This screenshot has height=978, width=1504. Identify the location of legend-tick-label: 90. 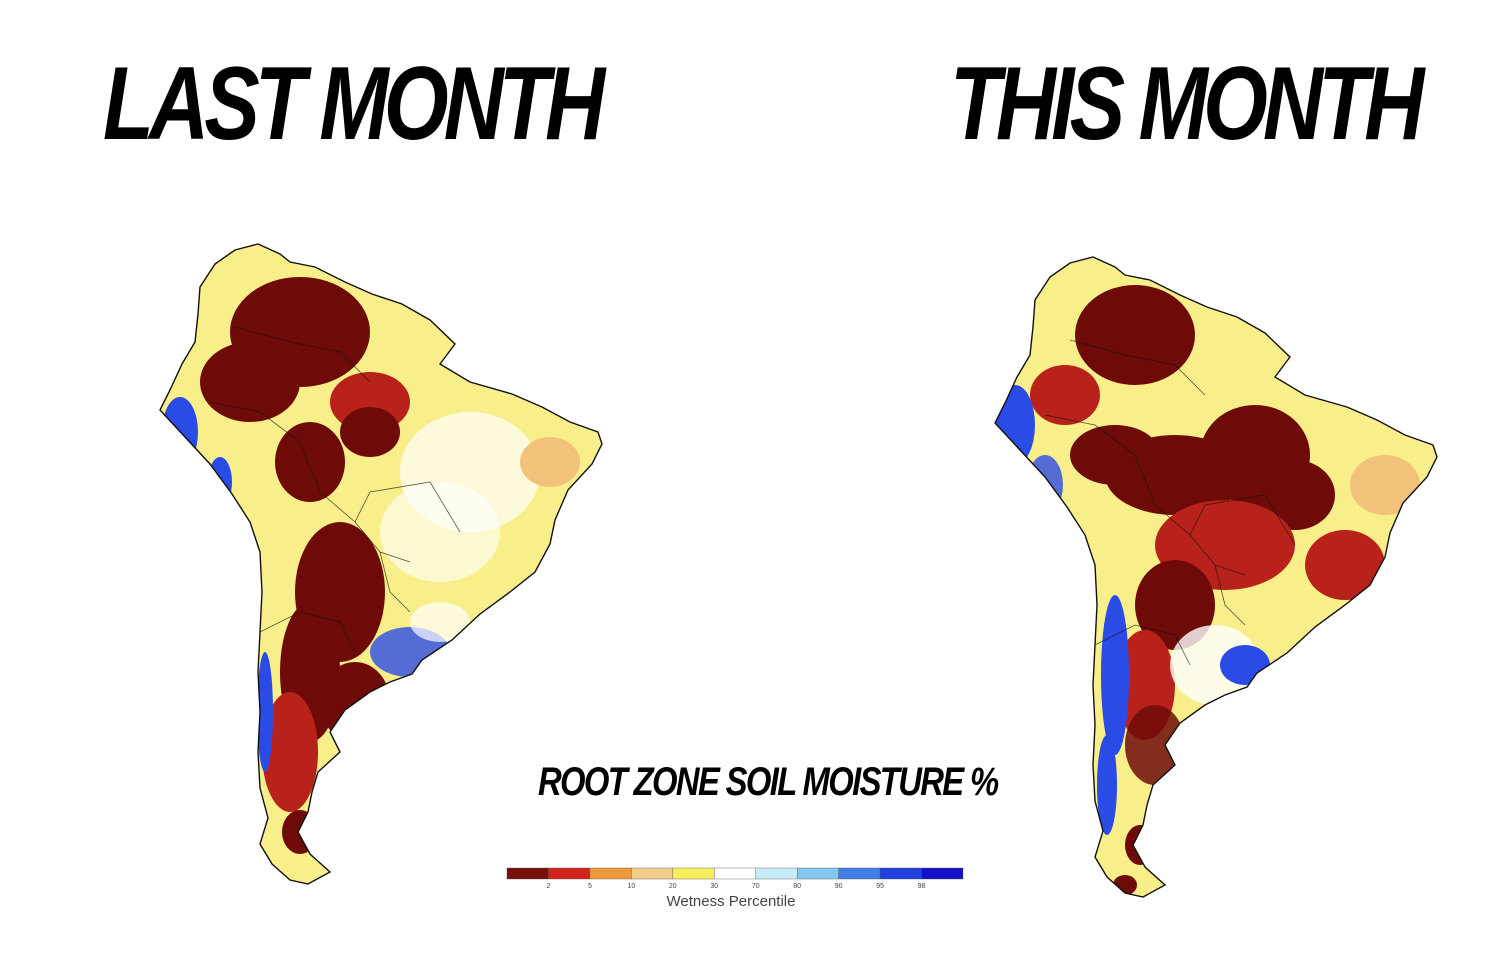
(839, 886).